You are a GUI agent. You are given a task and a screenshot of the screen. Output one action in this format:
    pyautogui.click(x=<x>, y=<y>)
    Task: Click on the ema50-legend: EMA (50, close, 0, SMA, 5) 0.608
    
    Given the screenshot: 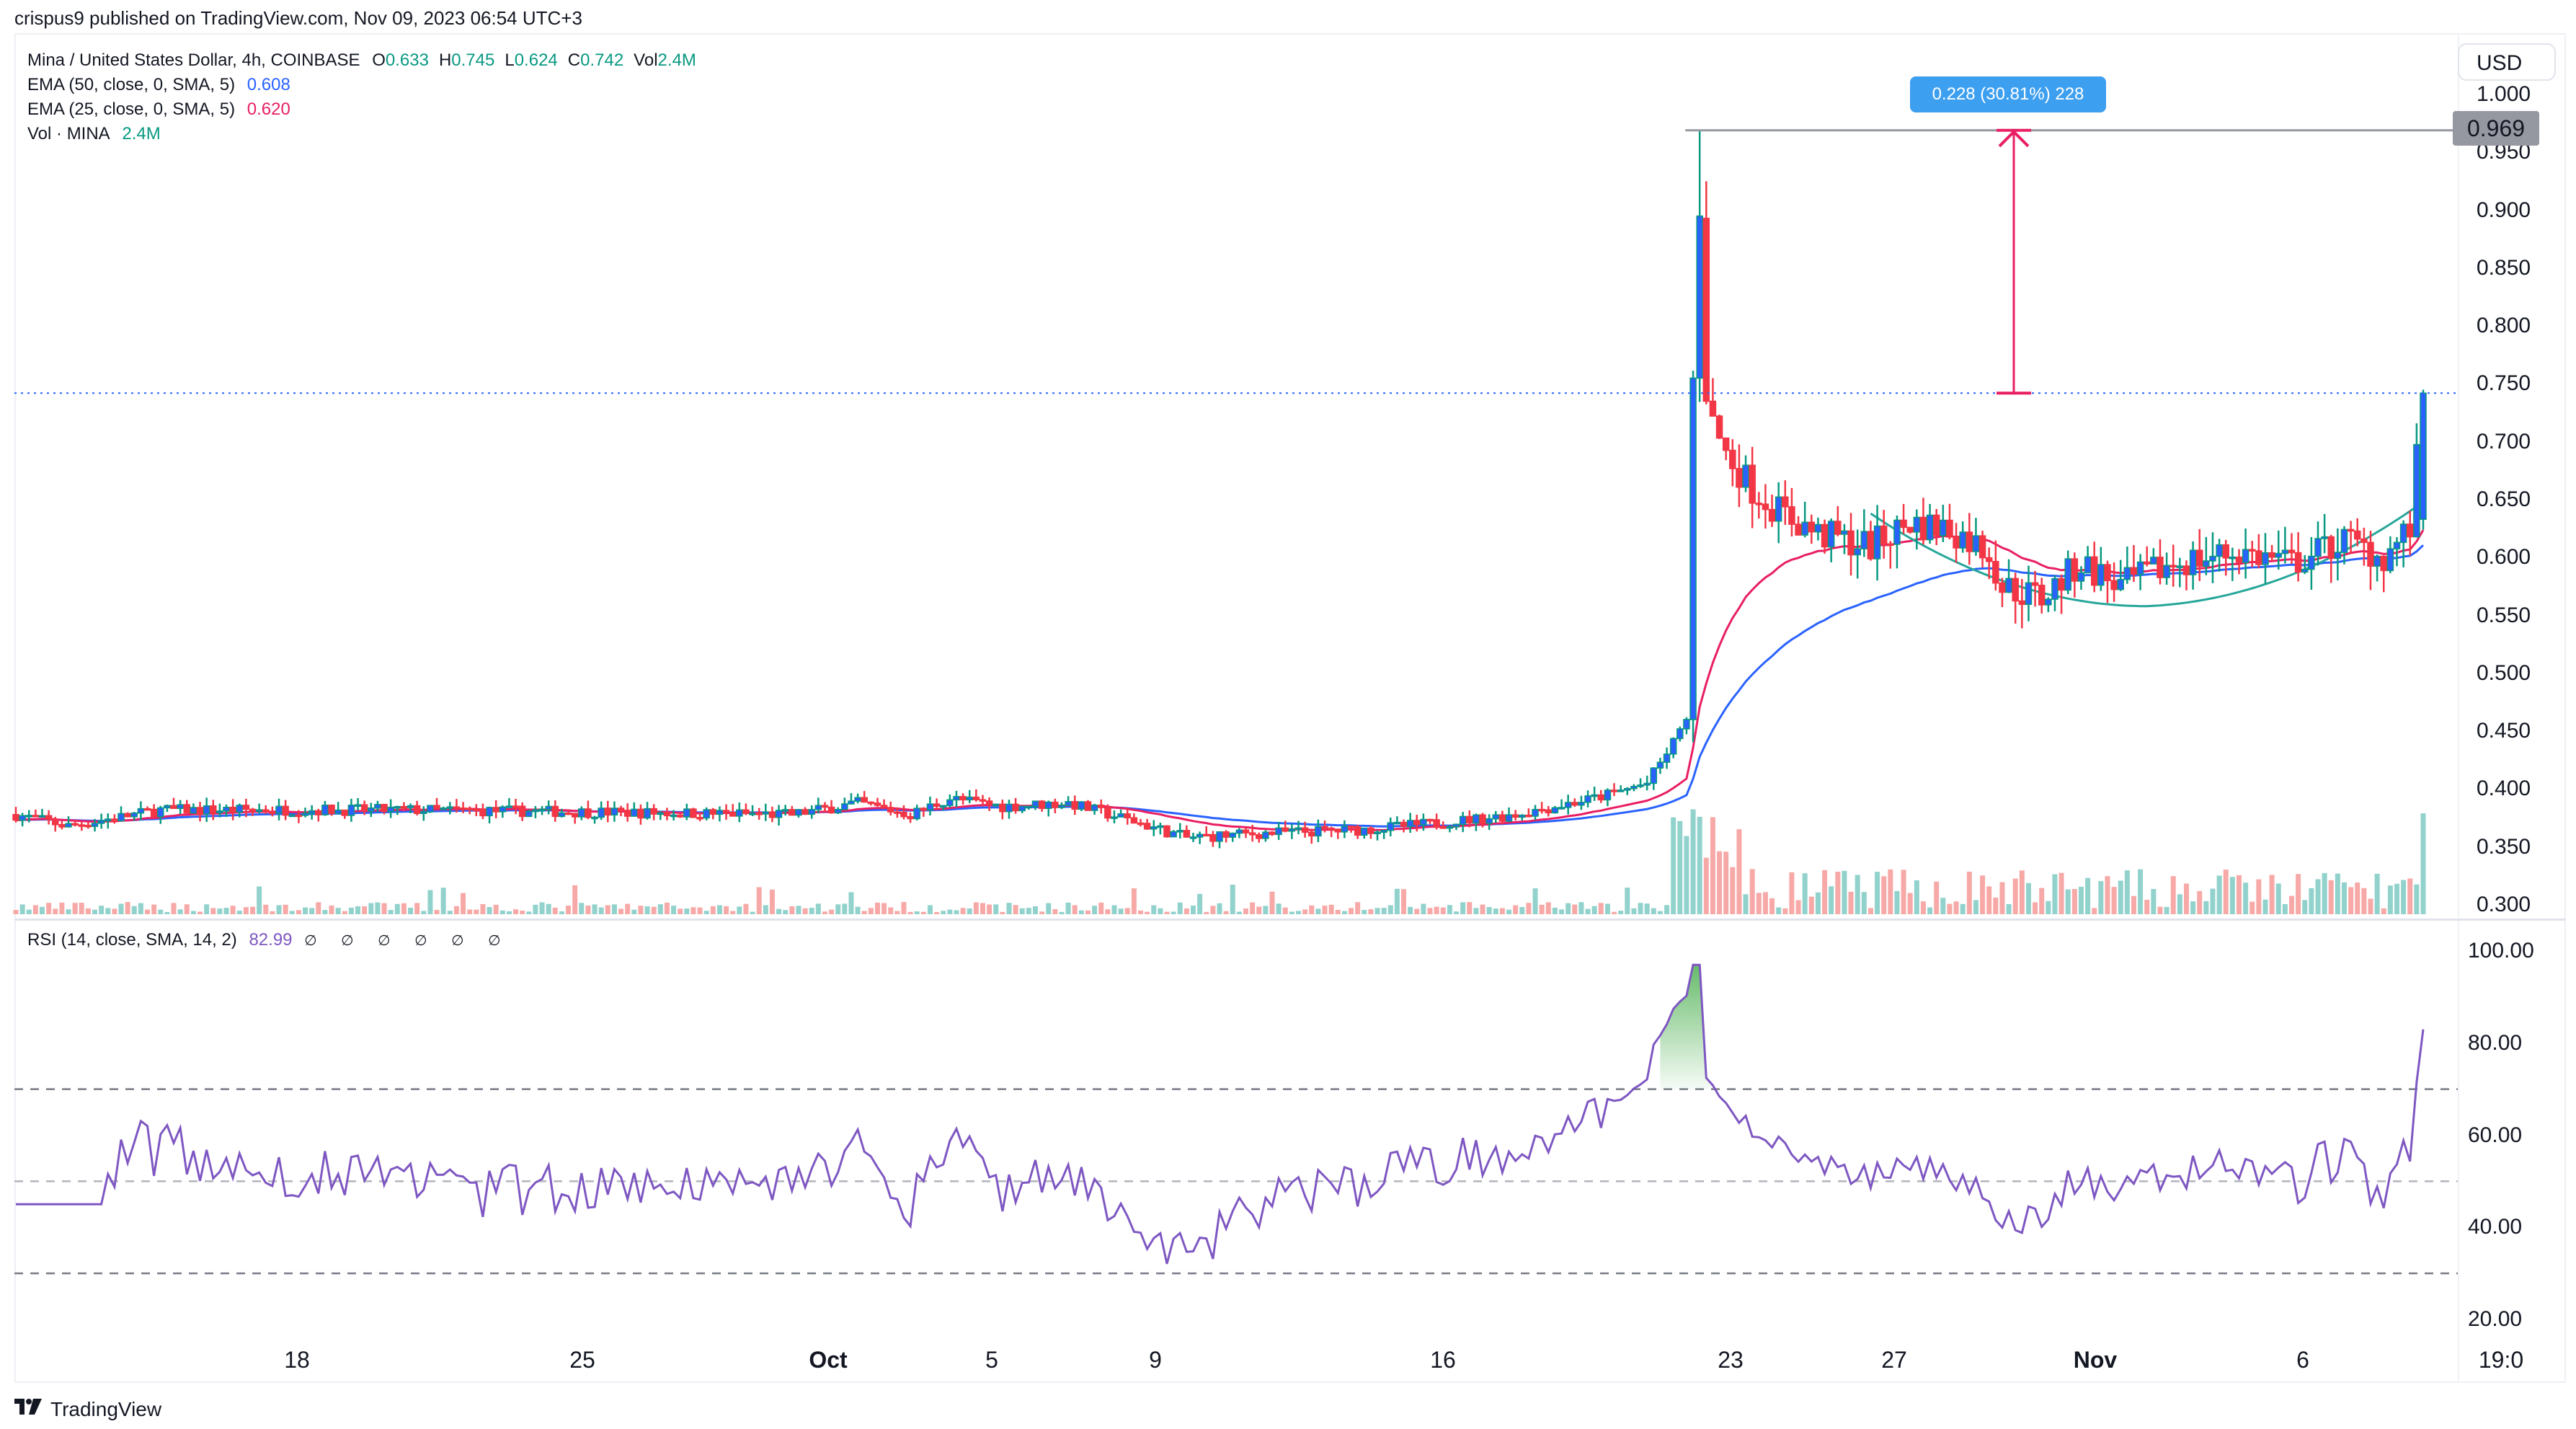 What is the action you would take?
    pyautogui.click(x=162, y=85)
    